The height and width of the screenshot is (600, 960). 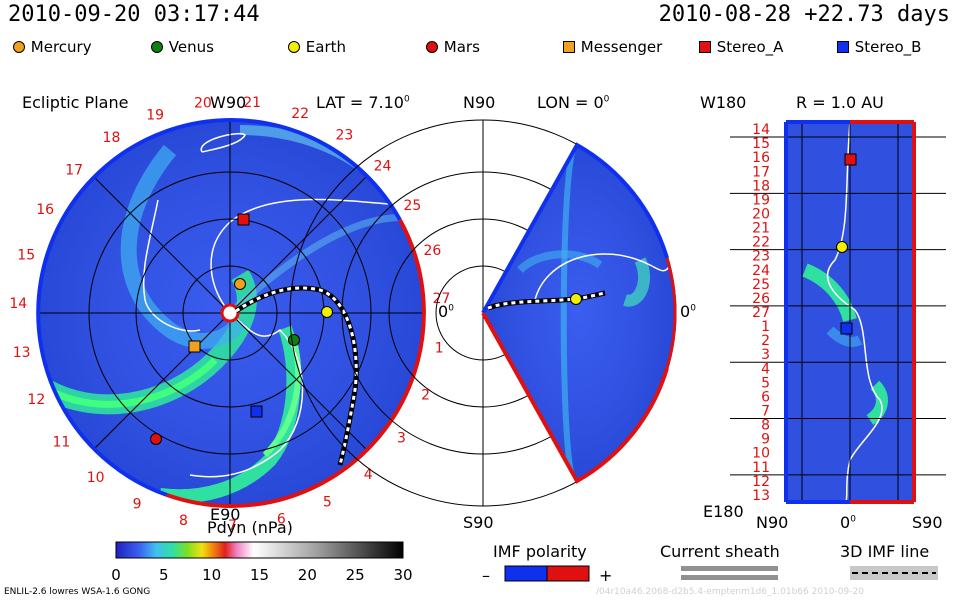 What do you see at coordinates (228, 102) in the screenshot?
I see `ecliptic-w90-label: W90` at bounding box center [228, 102].